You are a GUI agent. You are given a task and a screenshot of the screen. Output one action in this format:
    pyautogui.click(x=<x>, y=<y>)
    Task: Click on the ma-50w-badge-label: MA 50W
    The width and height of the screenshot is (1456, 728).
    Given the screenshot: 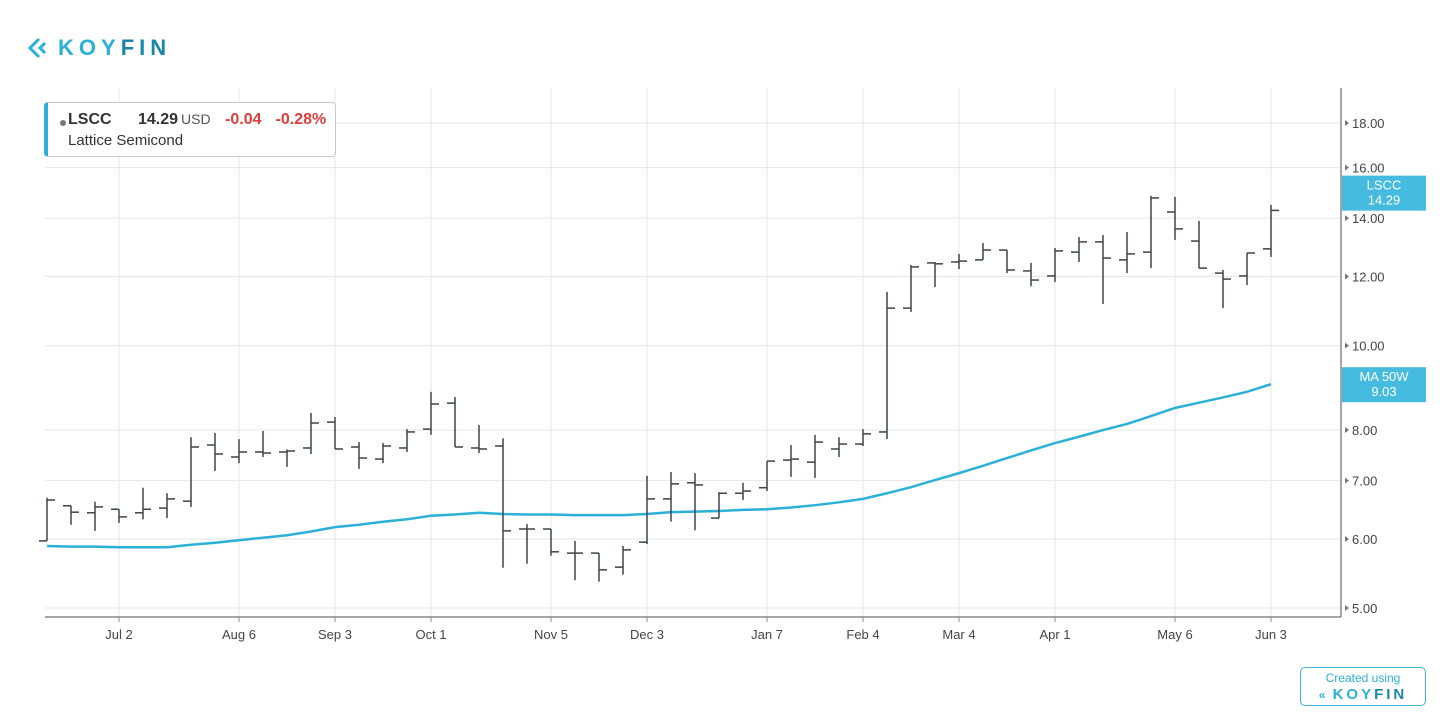 What is the action you would take?
    pyautogui.click(x=1384, y=376)
    